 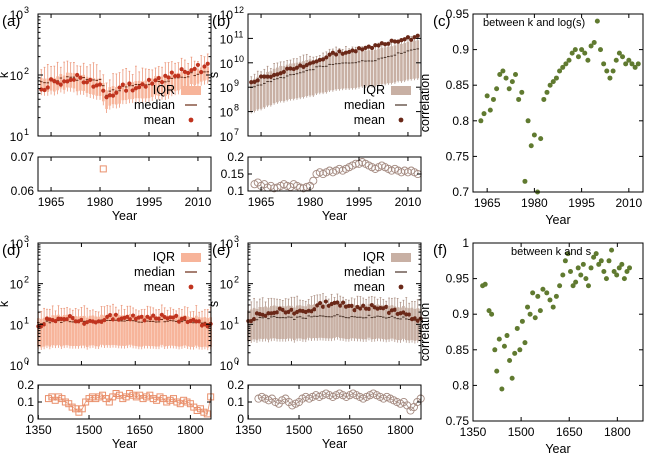 What do you see at coordinates (359, 202) in the screenshot?
I see `x-tick-label: 1995` at bounding box center [359, 202].